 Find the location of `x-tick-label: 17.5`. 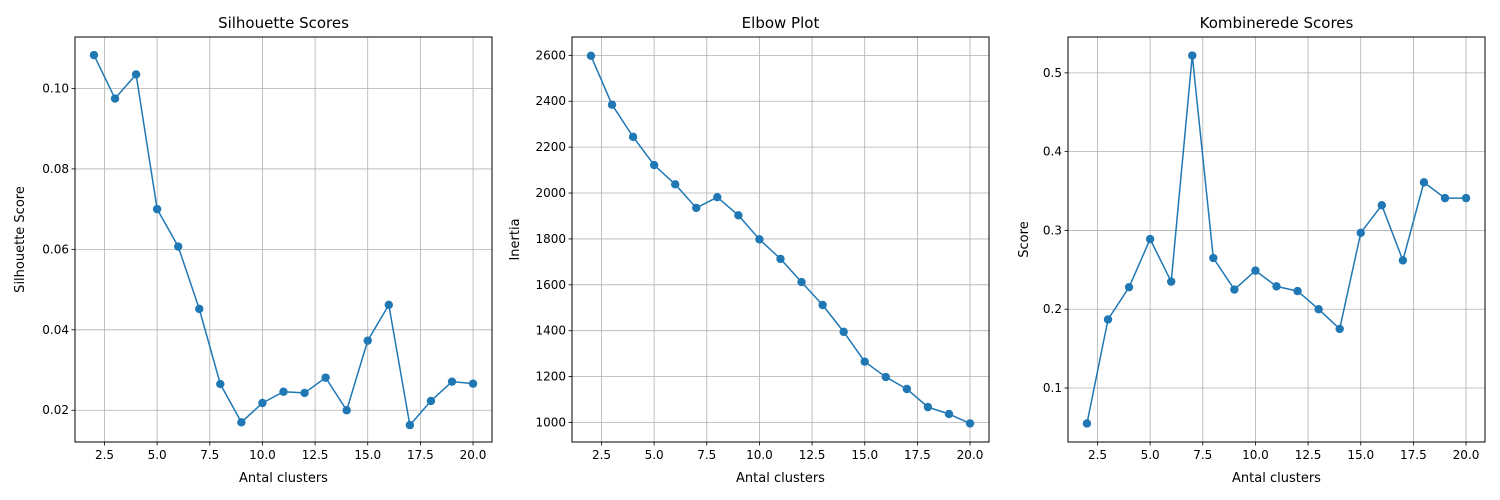

x-tick-label: 17.5 is located at coordinates (917, 455).